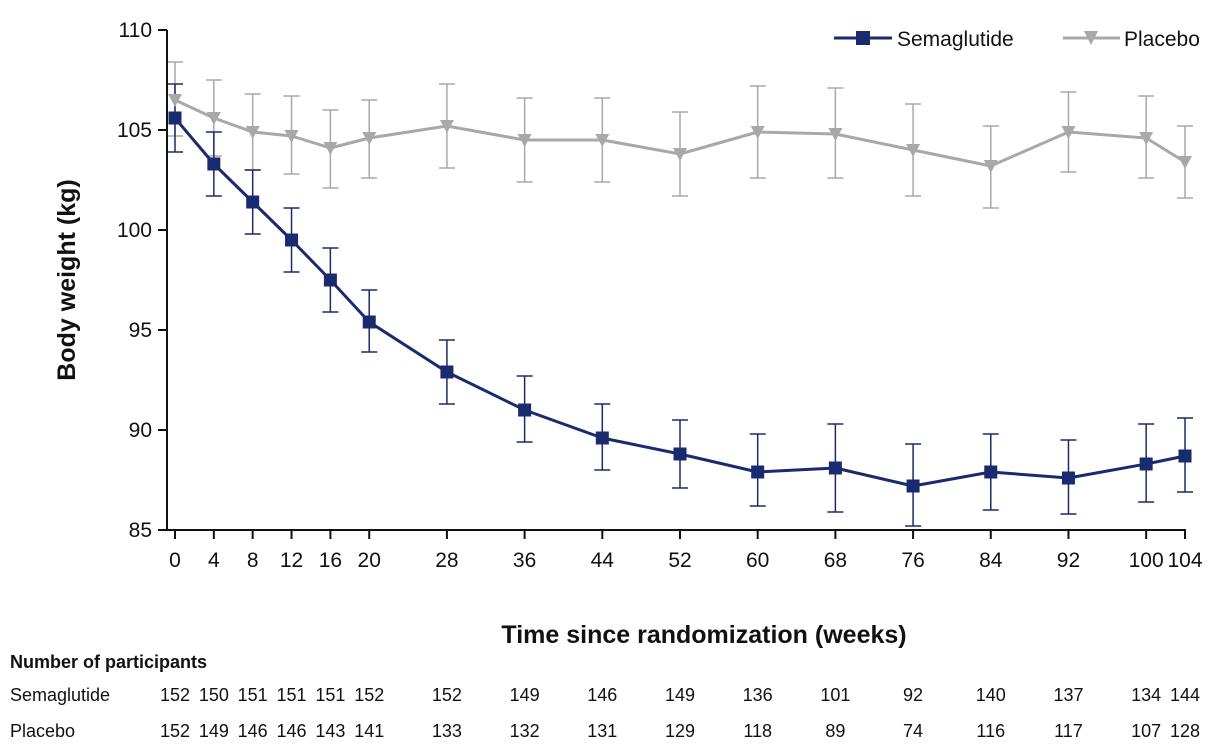  What do you see at coordinates (330, 695) in the screenshot?
I see `participants-semaglutide-cell-4: 151` at bounding box center [330, 695].